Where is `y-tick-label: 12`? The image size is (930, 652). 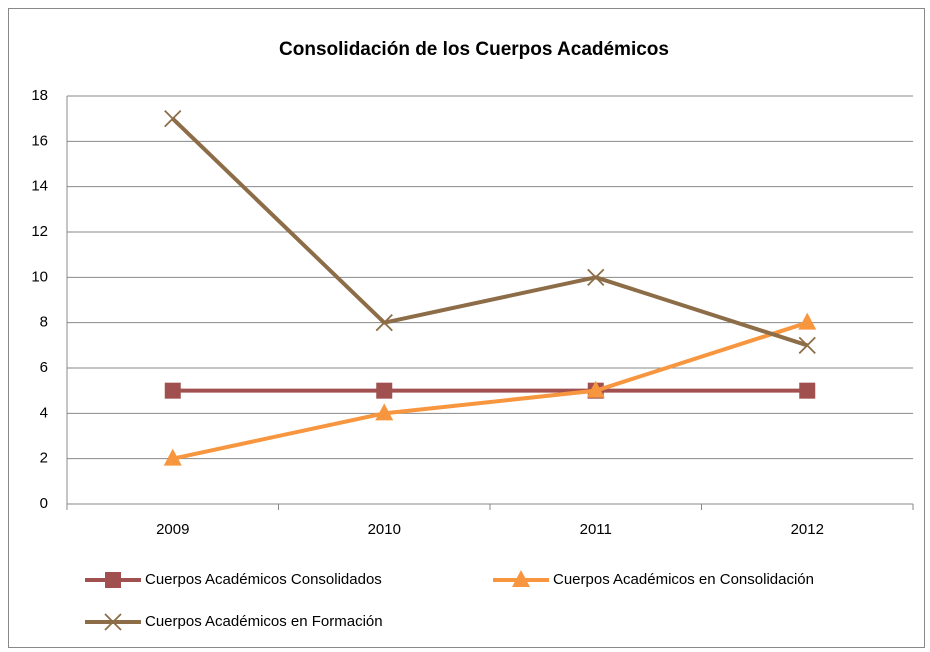
y-tick-label: 12 is located at coordinates (39, 231).